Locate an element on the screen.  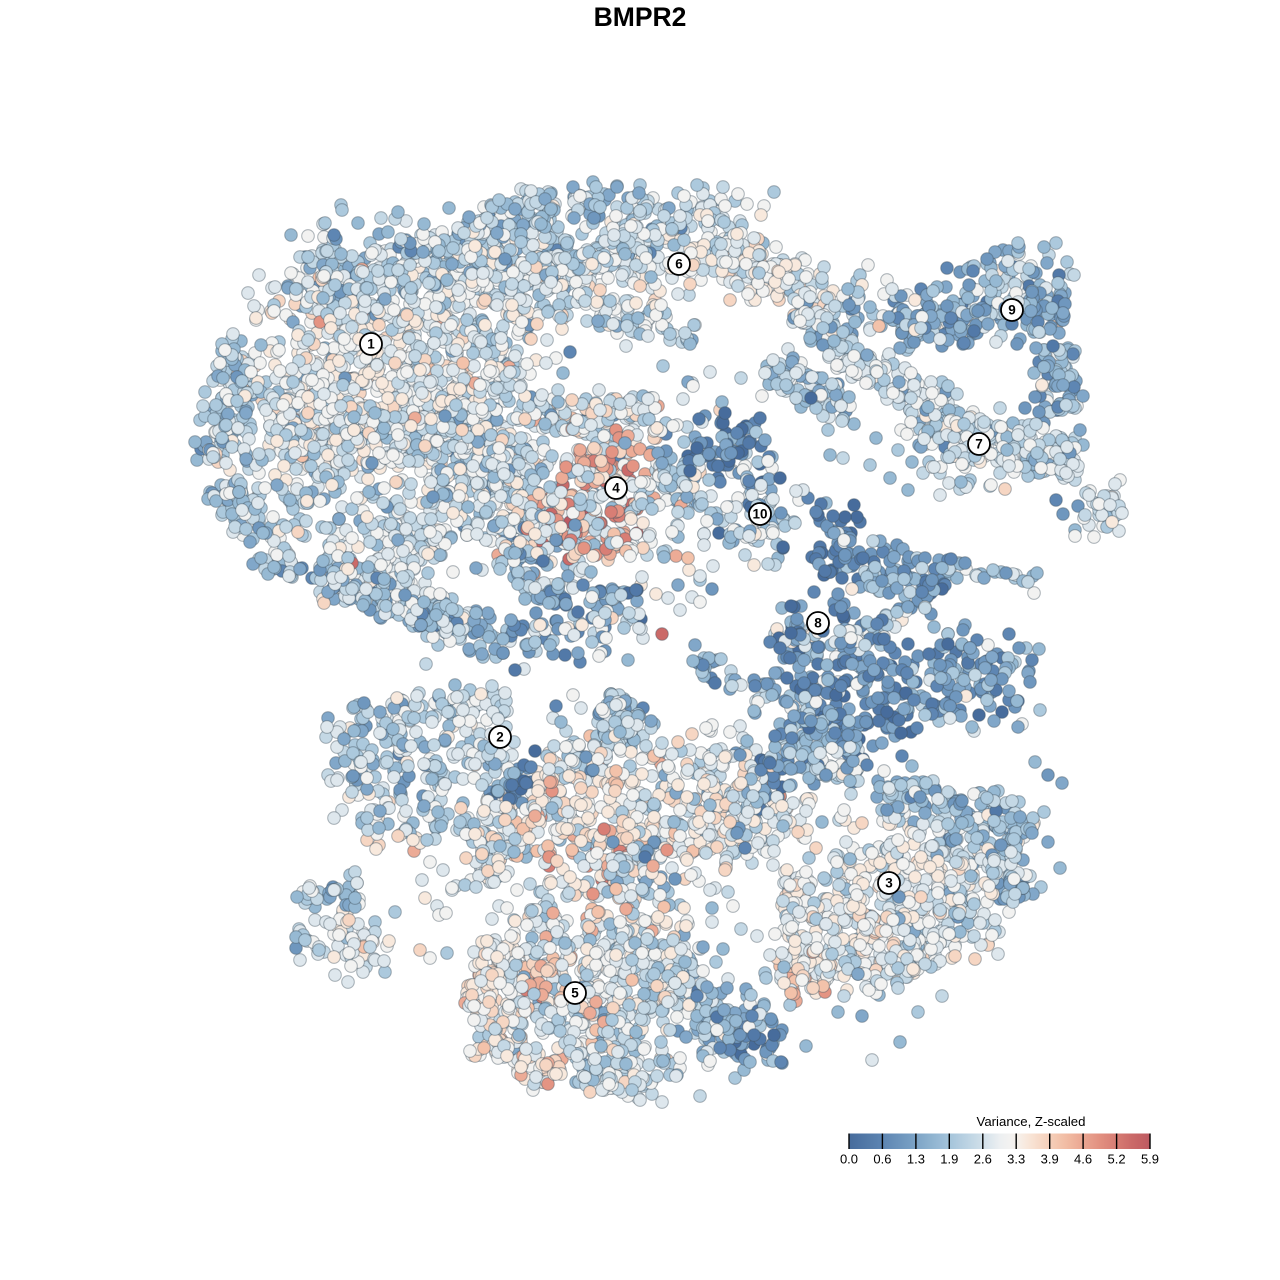
svg-text: BMPR2 is located at coordinates (640, 17).